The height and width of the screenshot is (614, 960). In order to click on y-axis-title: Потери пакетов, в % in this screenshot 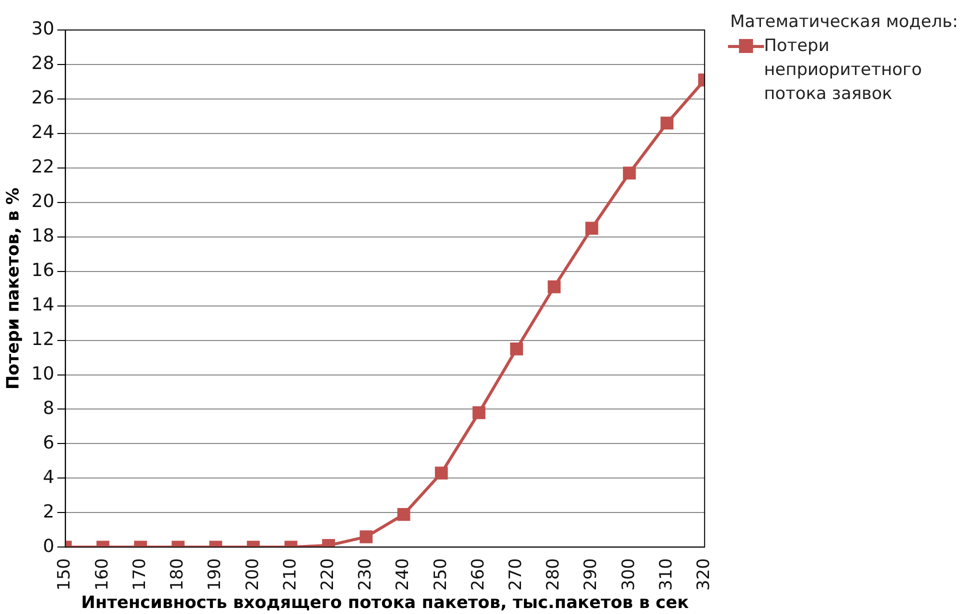, I will do `click(14, 289)`.